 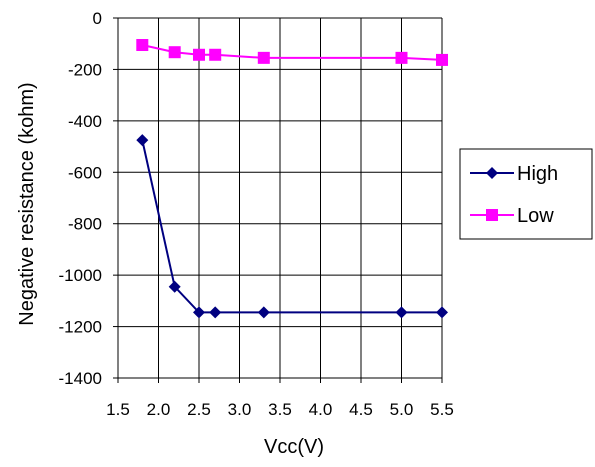 What do you see at coordinates (85, 121) in the screenshot?
I see `y-tick-label: -400` at bounding box center [85, 121].